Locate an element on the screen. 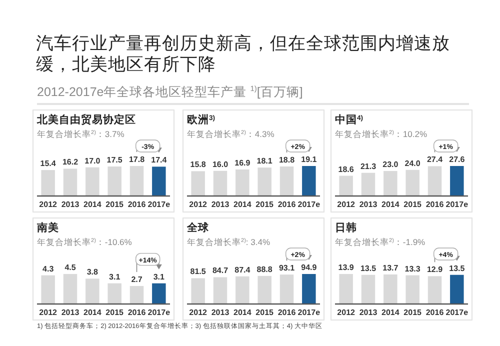 The width and height of the screenshot is (500, 346). data-label: 81.5 is located at coordinates (198, 271).